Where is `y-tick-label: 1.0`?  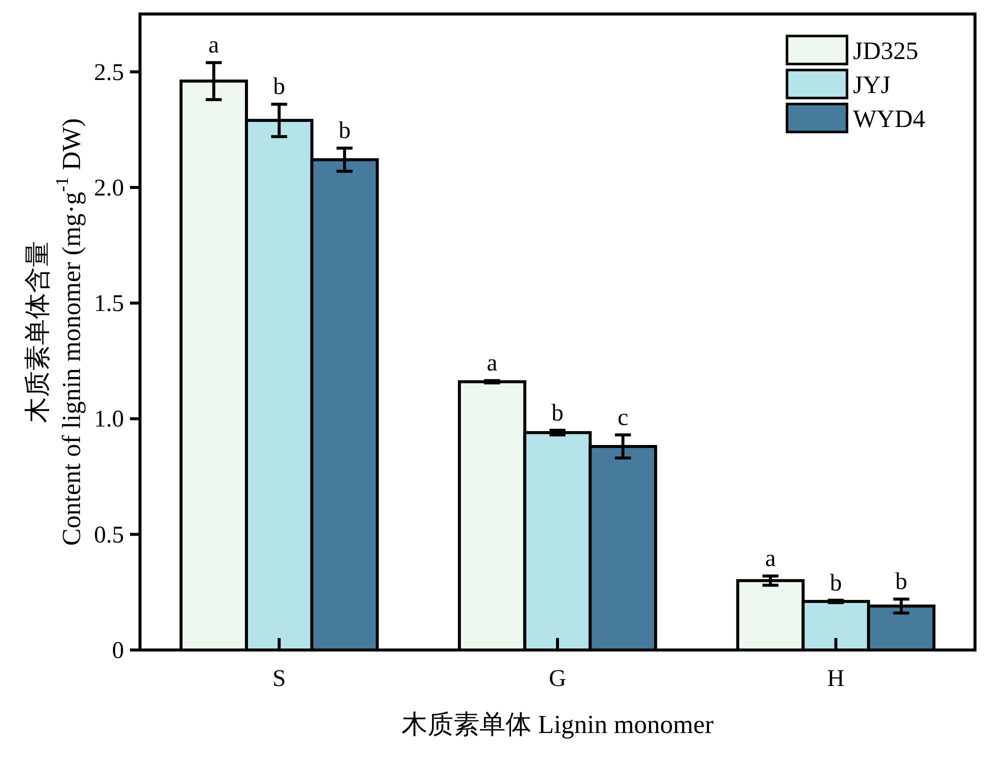
y-tick-label: 1.0 is located at coordinates (109, 419).